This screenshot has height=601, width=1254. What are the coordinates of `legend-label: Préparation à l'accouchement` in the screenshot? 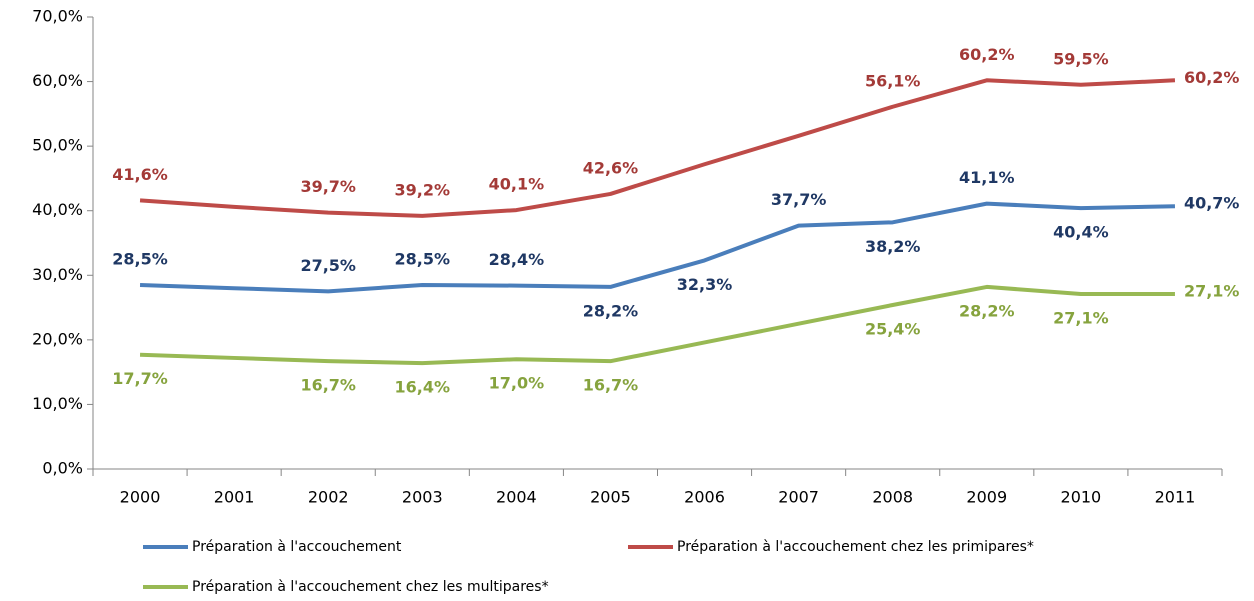 It's located at (297, 547).